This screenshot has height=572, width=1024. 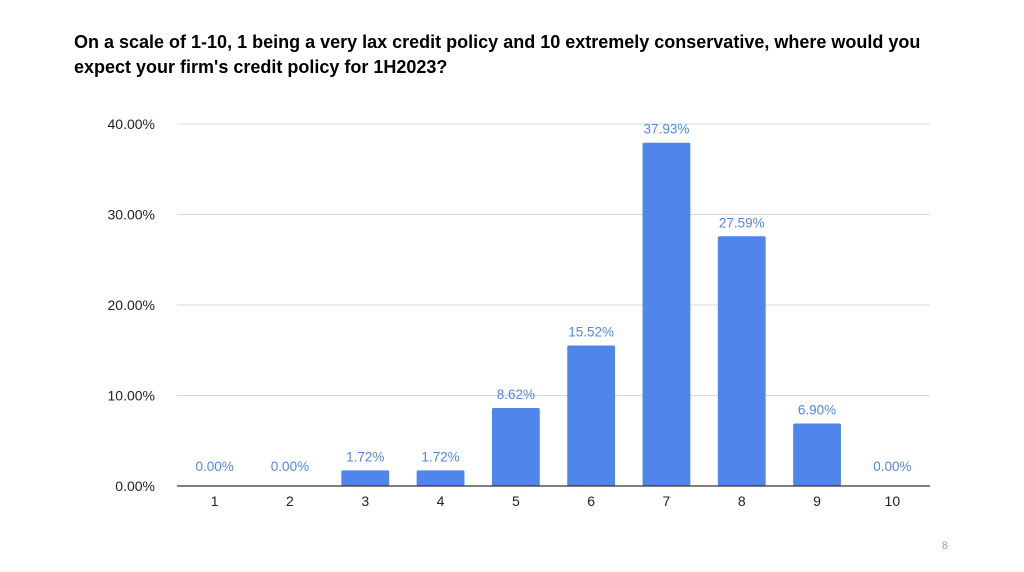 I want to click on data-label-1: 0.00%, so click(x=215, y=466).